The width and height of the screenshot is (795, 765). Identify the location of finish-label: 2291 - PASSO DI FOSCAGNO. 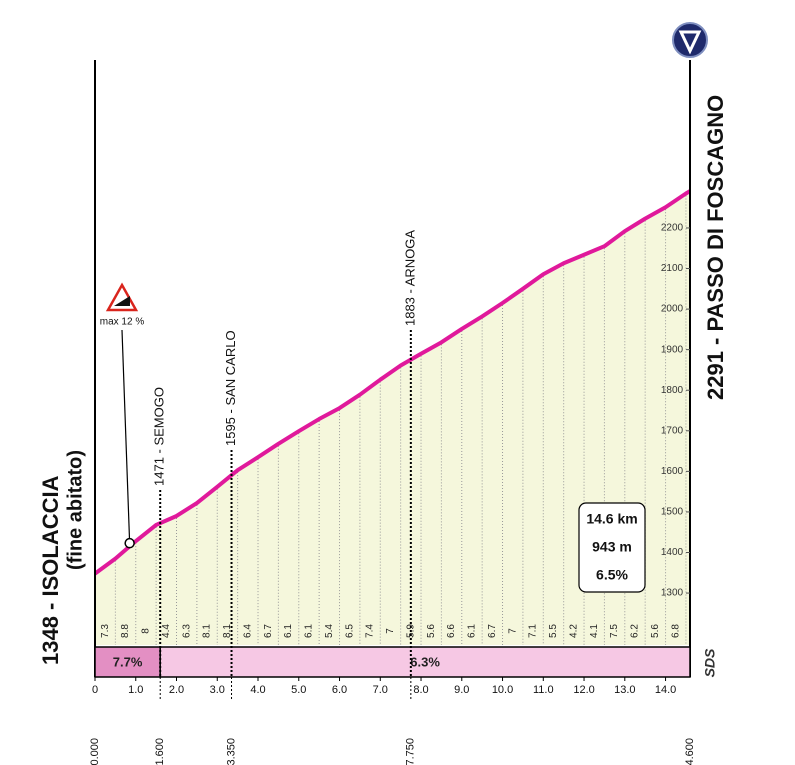
(715, 247).